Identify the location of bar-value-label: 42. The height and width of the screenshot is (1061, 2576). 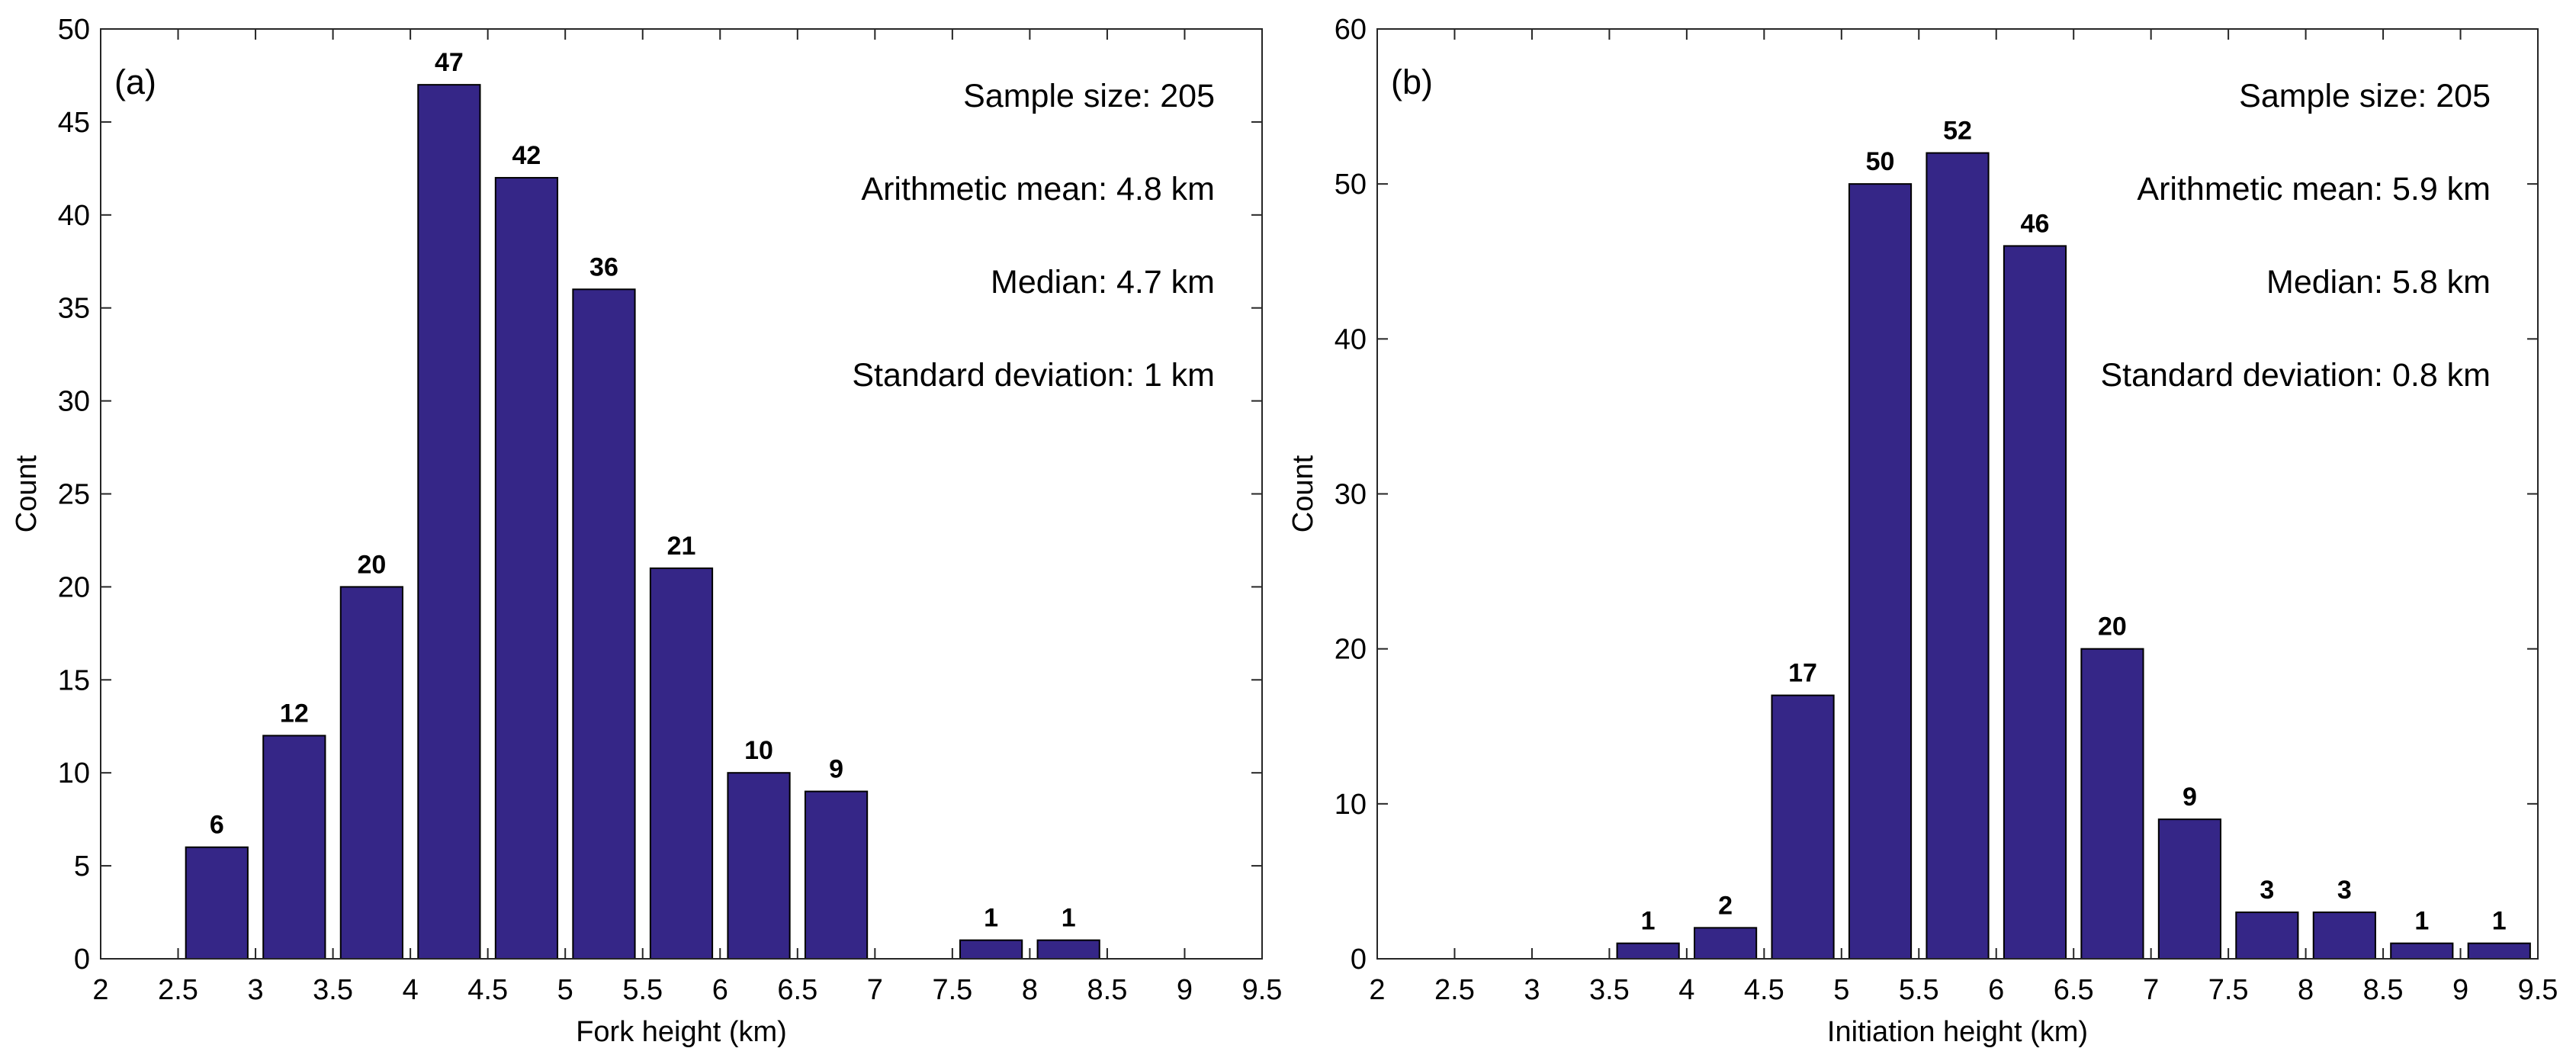
(526, 155).